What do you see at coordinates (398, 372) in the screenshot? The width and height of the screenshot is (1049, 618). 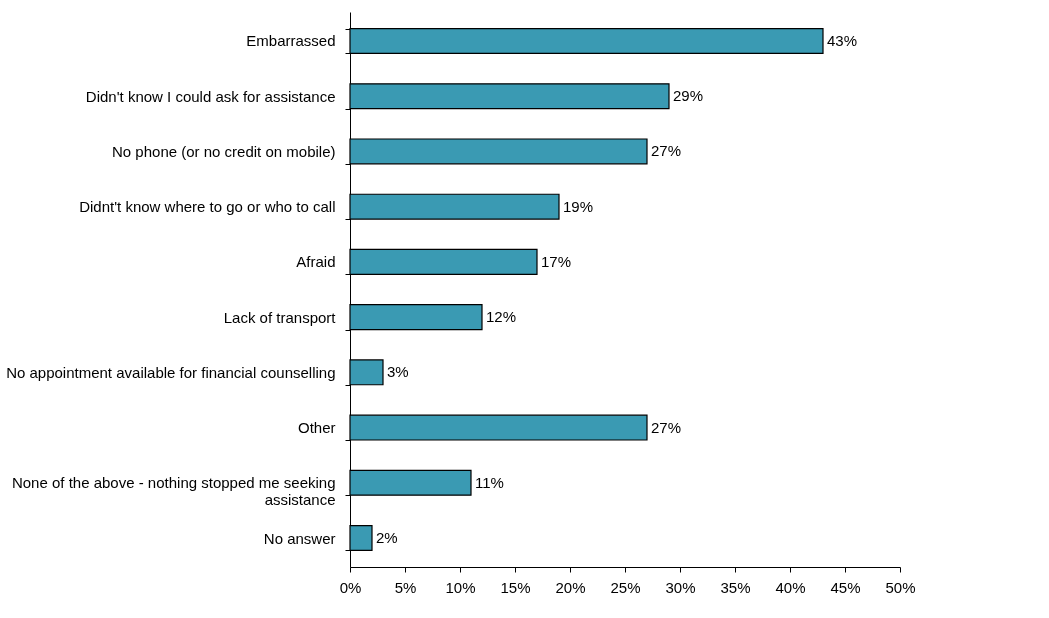 I see `data-label: 3%` at bounding box center [398, 372].